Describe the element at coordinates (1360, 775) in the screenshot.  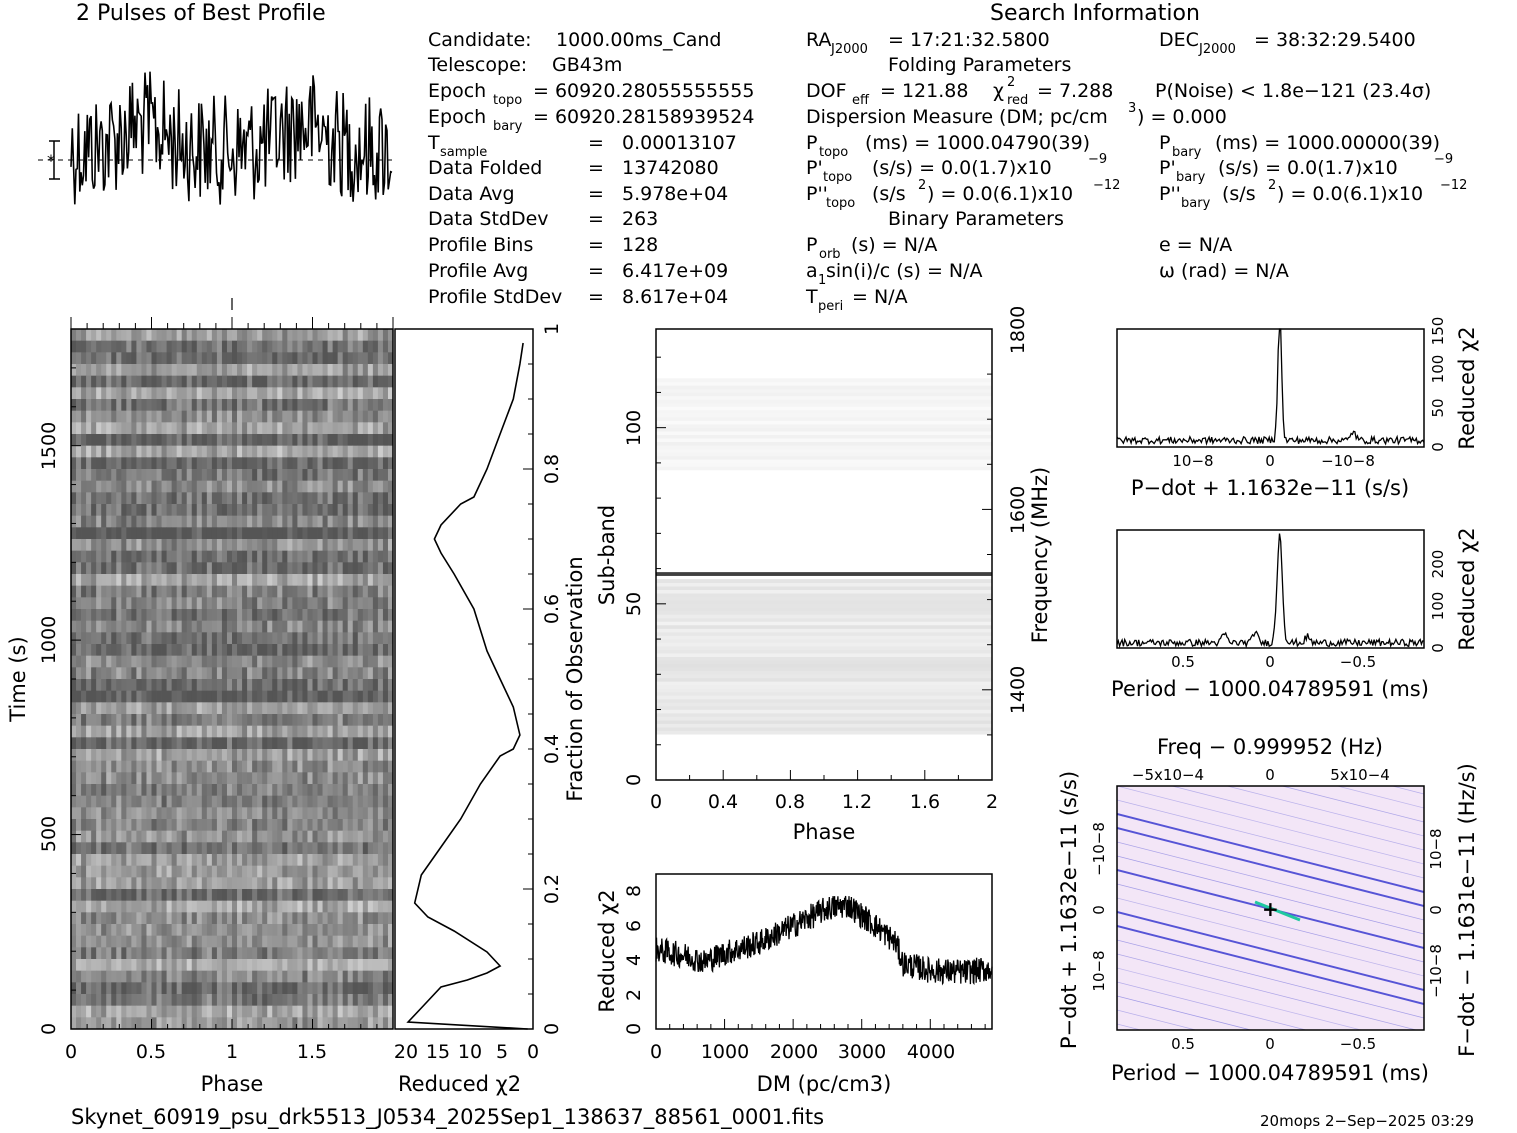
I see `pp-x2tick-2: 5x10−4` at that location.